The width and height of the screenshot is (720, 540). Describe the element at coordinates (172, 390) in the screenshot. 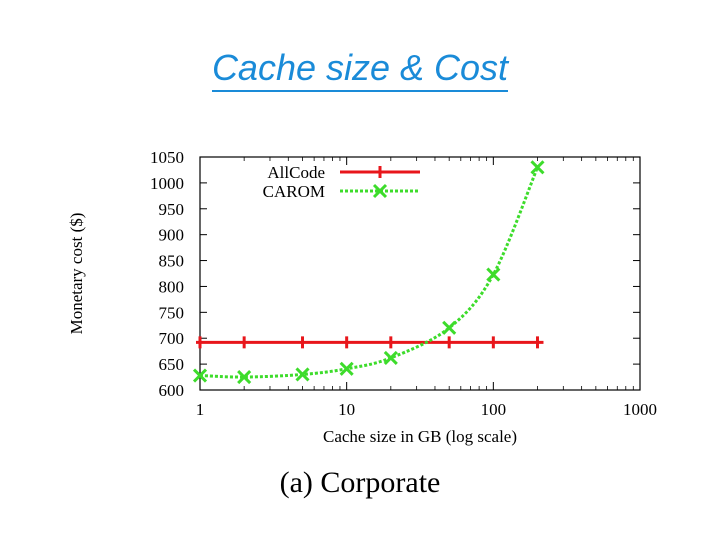

I see `y-tick-label: 600` at that location.